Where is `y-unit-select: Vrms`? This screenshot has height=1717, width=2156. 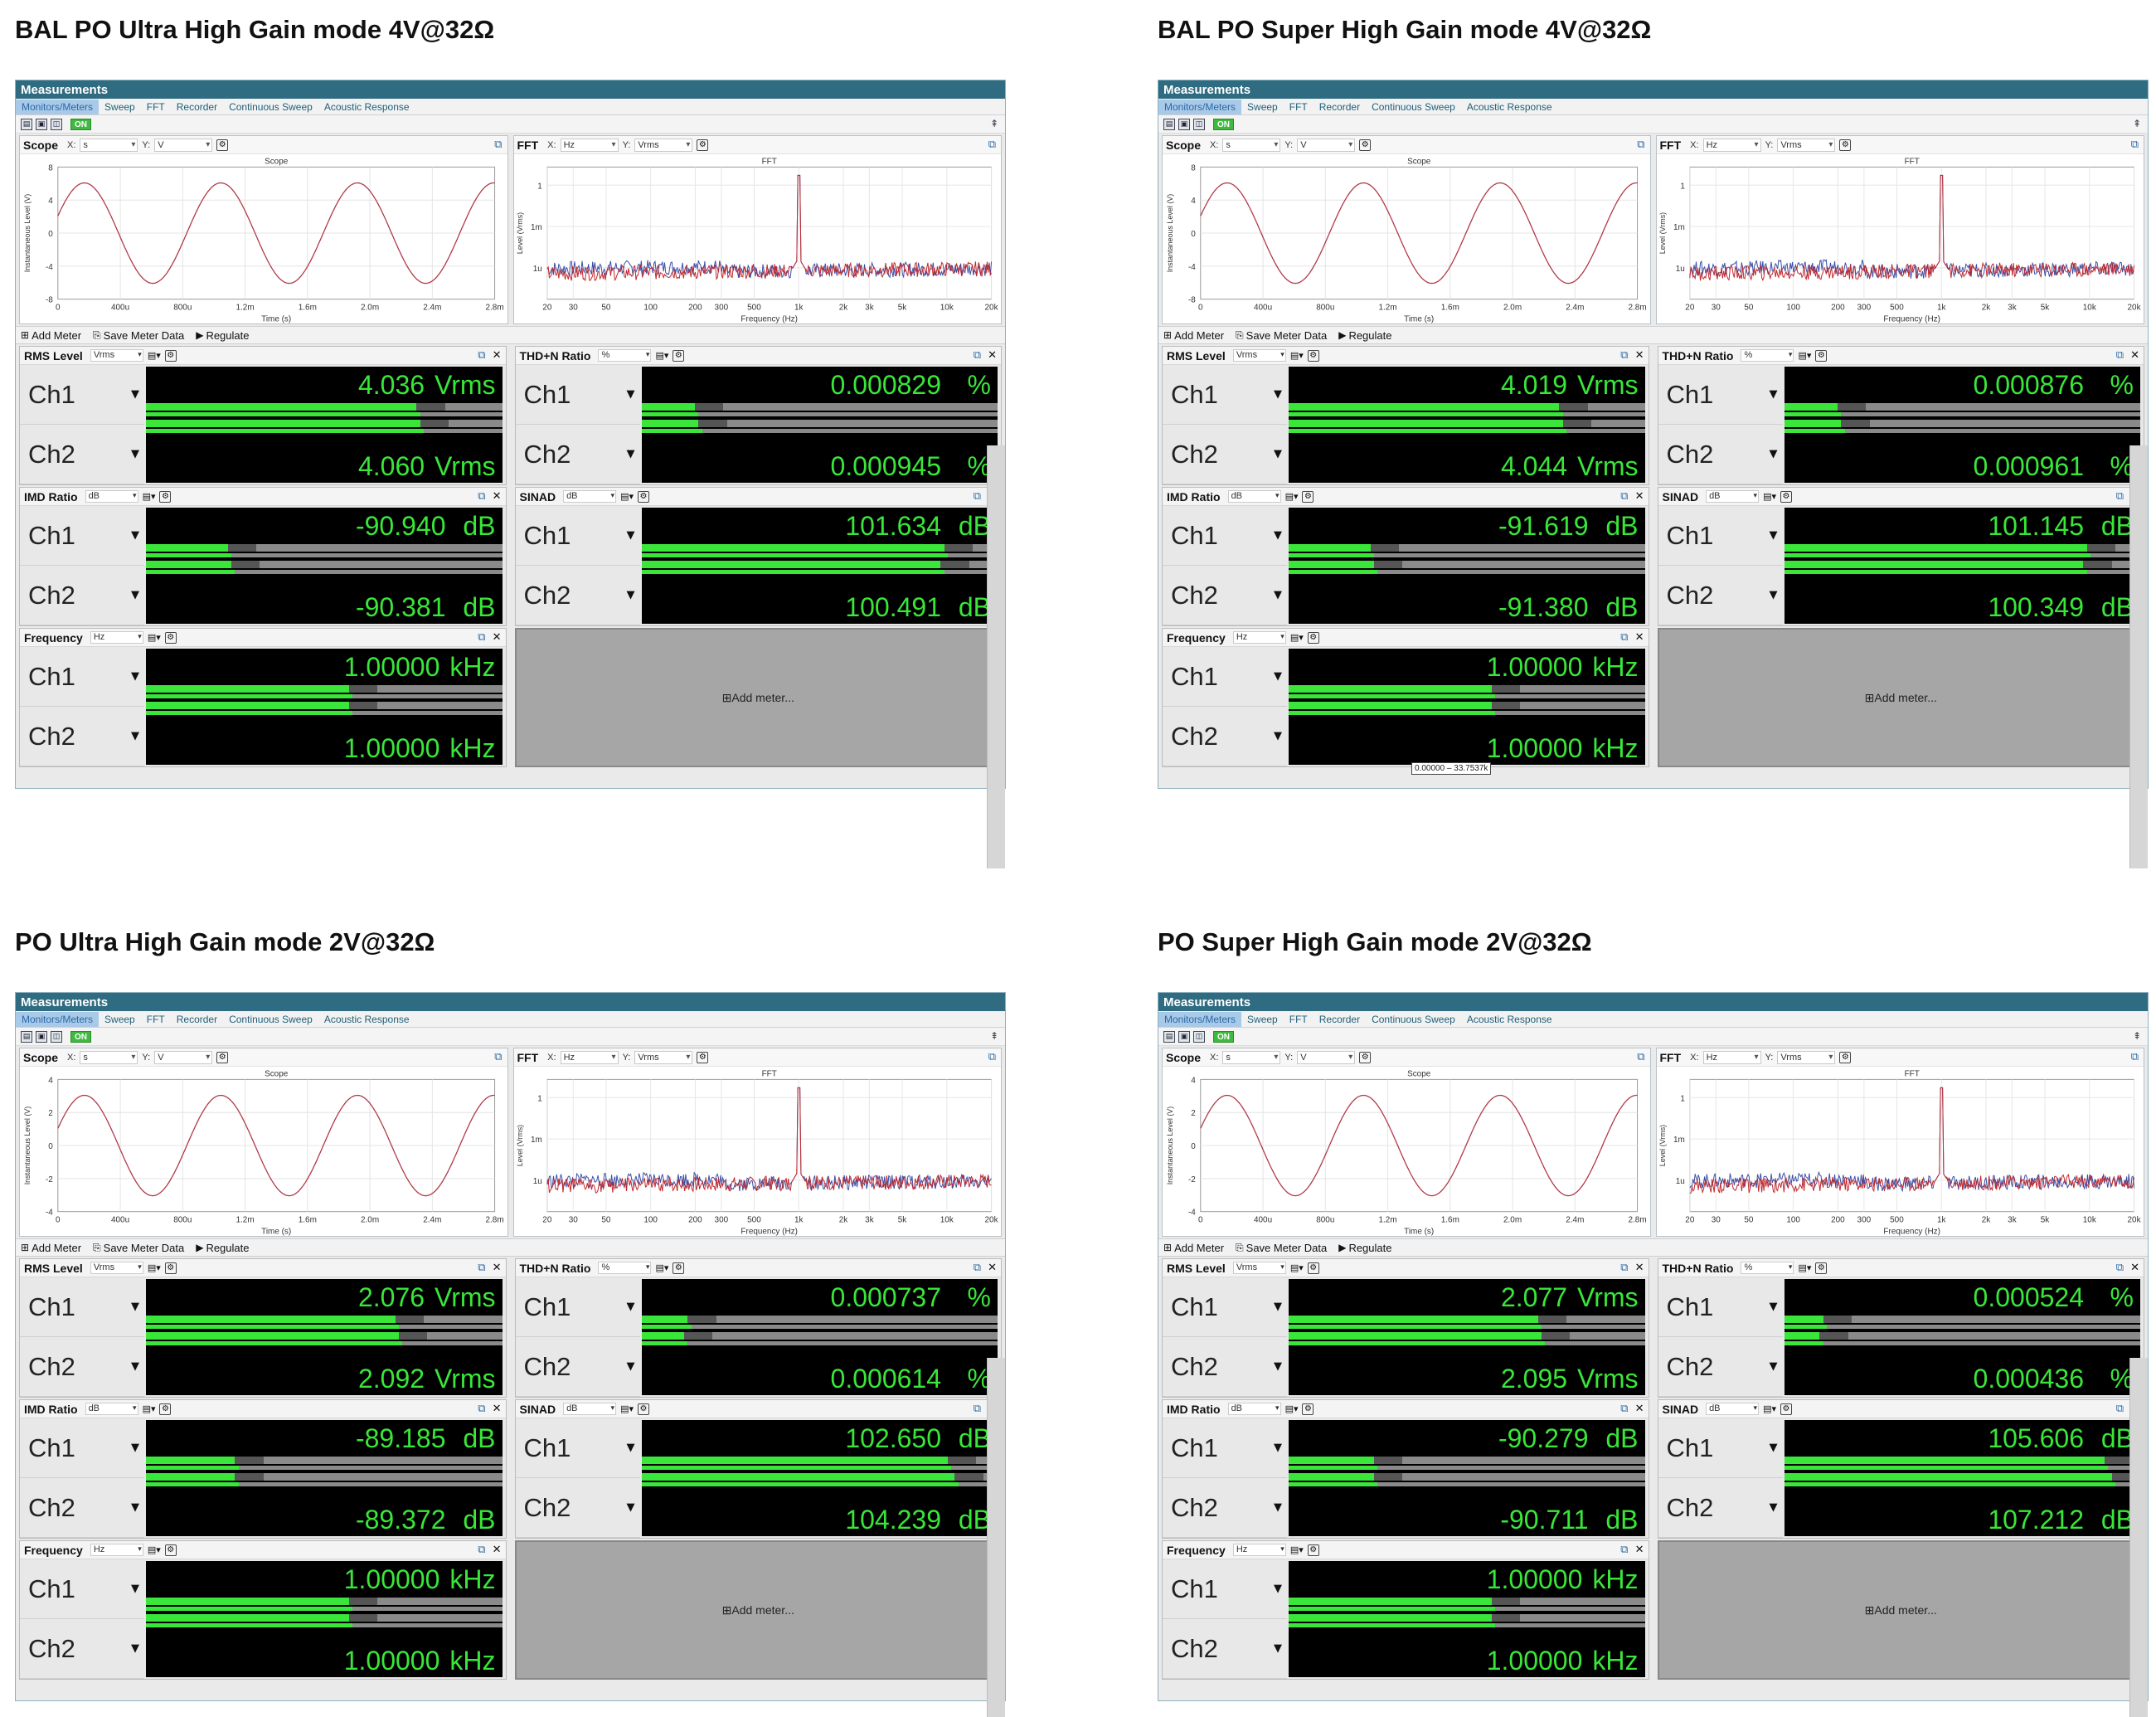
y-unit-select: Vrms is located at coordinates (663, 145).